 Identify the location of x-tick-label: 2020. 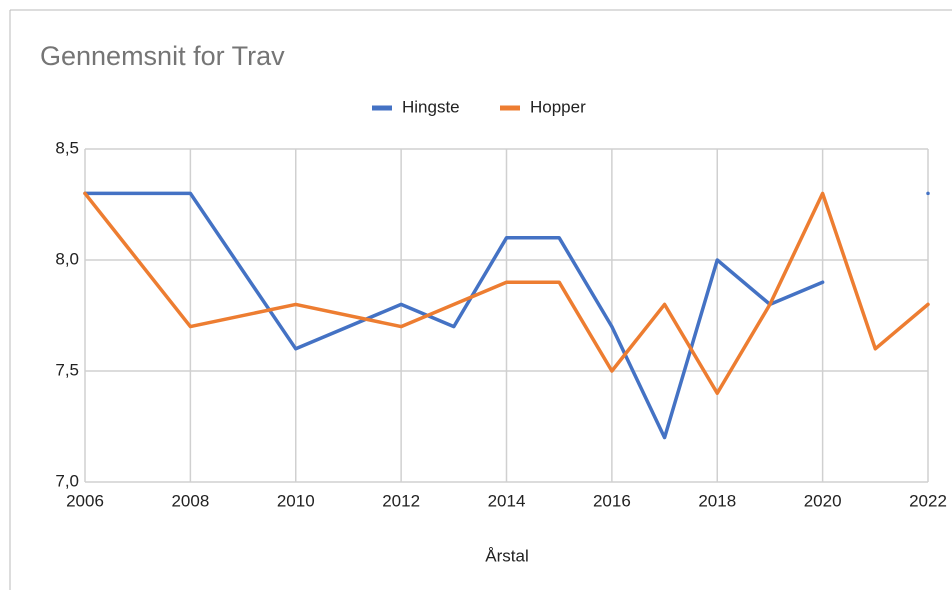
(823, 500).